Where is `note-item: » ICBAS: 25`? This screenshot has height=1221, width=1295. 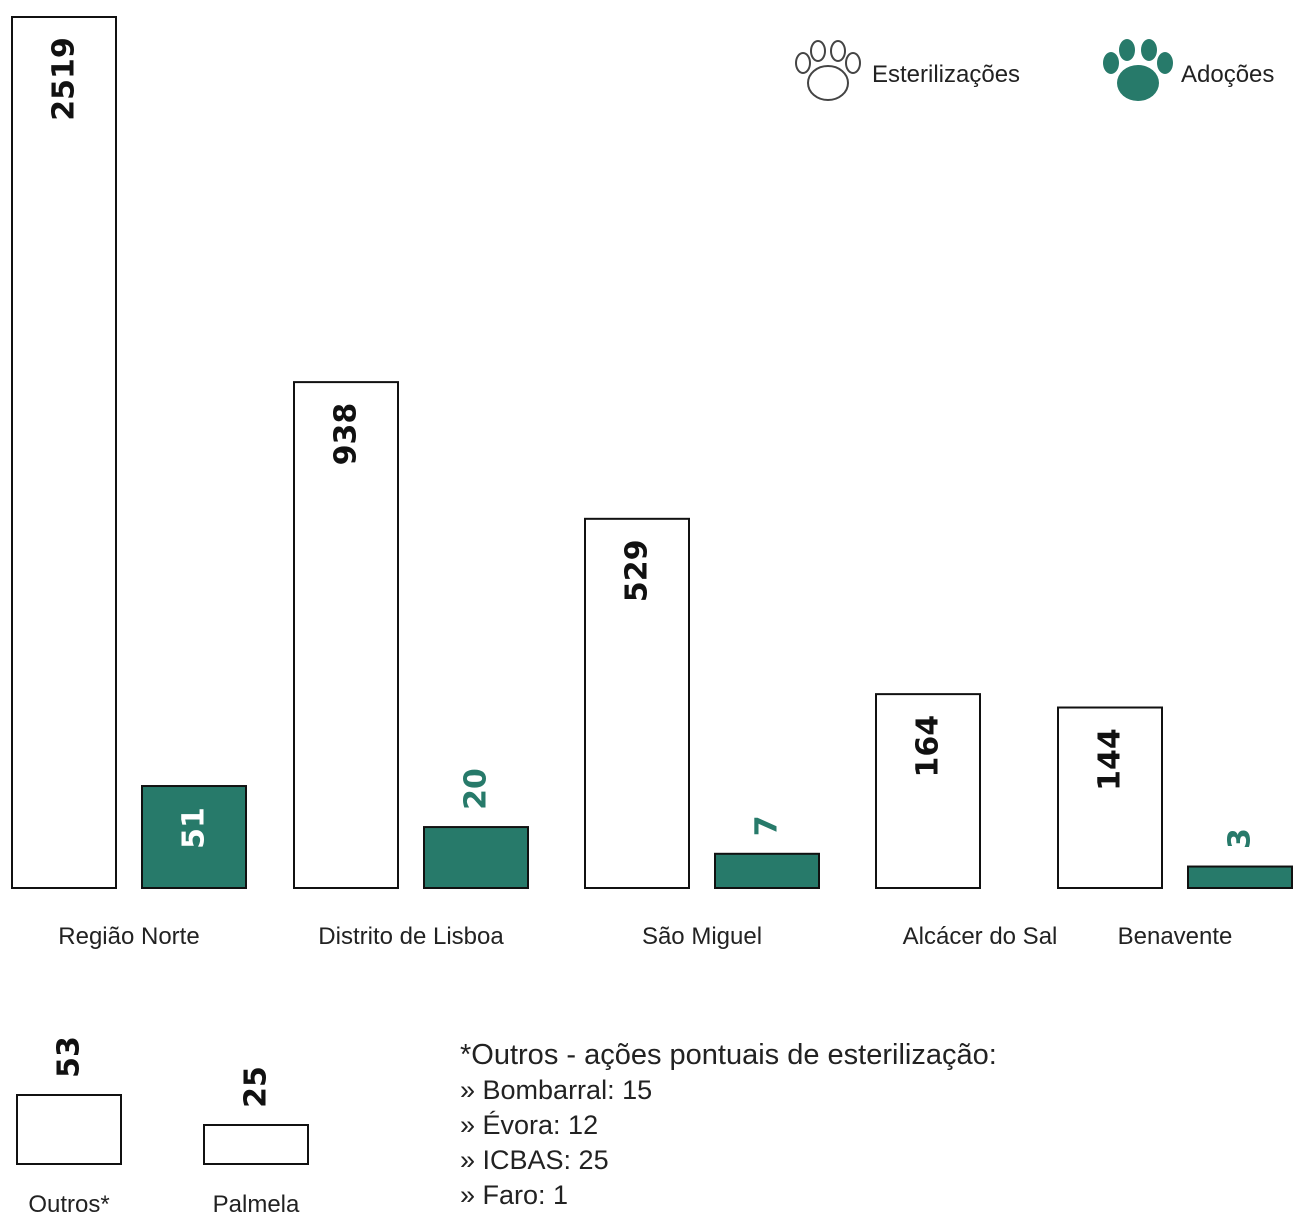
note-item: » ICBAS: 25 is located at coordinates (534, 1160).